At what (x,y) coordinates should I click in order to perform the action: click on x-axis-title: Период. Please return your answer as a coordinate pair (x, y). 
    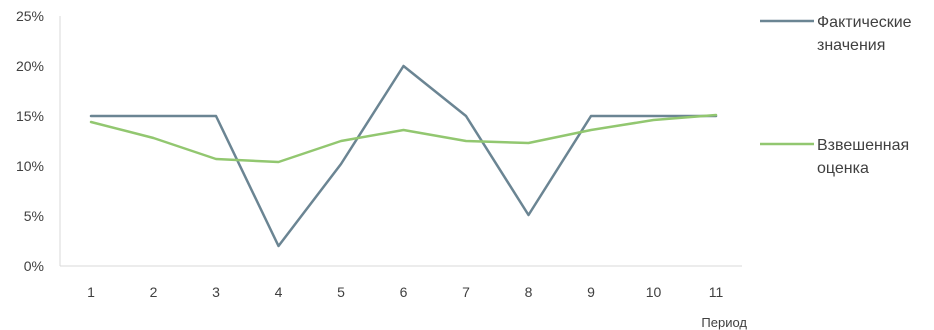
    Looking at the image, I should click on (724, 322).